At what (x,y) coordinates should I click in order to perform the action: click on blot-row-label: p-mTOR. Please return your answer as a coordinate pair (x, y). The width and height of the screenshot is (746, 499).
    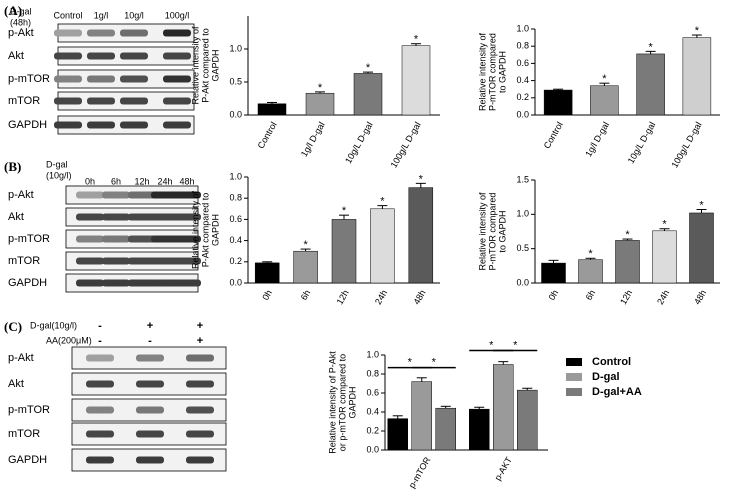
    Looking at the image, I should click on (29, 410).